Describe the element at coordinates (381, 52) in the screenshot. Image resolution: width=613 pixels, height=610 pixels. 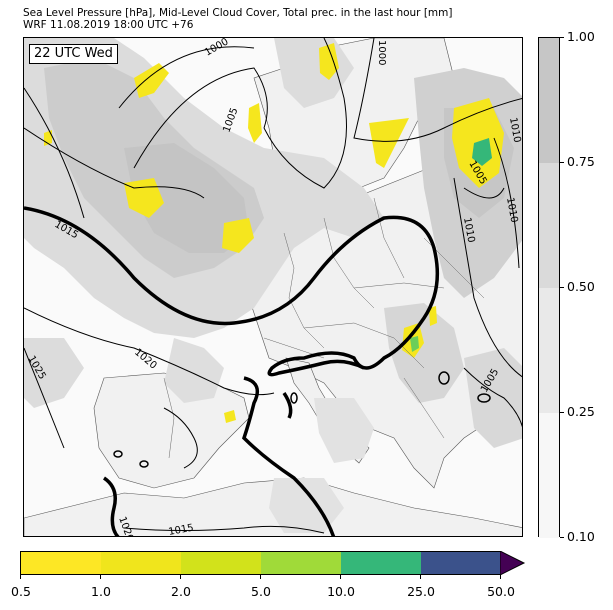
I see `isobar-label: 1000` at that location.